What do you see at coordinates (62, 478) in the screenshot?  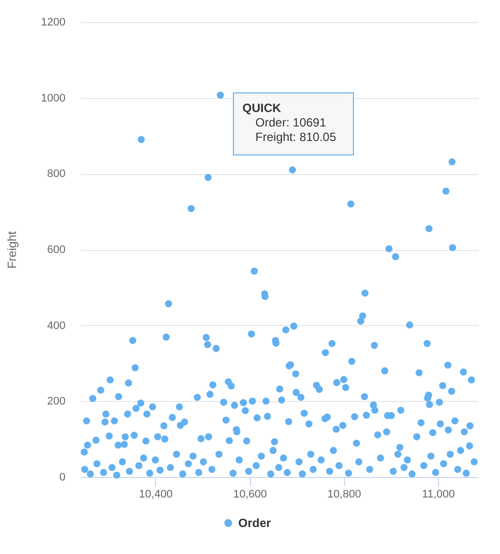 I see `y-tick-label: 0` at bounding box center [62, 478].